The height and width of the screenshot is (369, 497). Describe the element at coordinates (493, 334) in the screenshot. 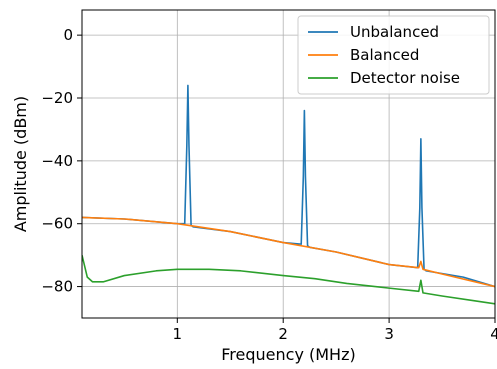

I see `x-tick-label: 4` at that location.